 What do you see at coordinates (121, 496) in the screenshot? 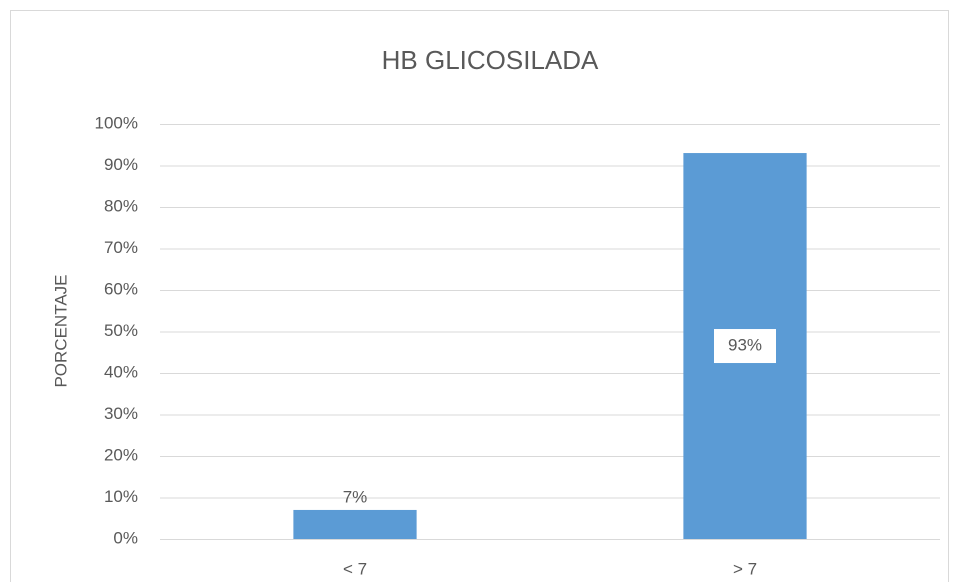
I see `y-tick-label: 10%` at bounding box center [121, 496].